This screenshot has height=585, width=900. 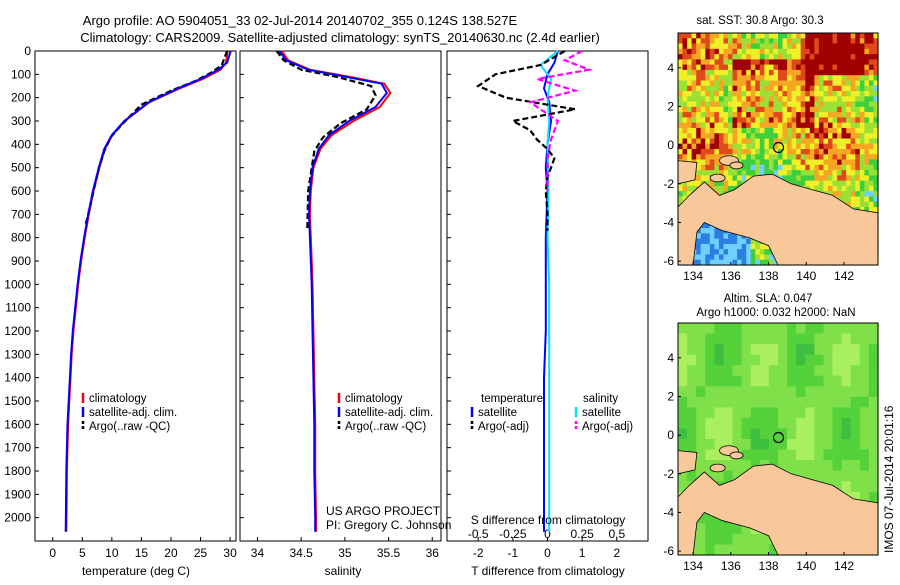 What do you see at coordinates (18, 308) in the screenshot?
I see `y-tick-label: 1100` at bounding box center [18, 308].